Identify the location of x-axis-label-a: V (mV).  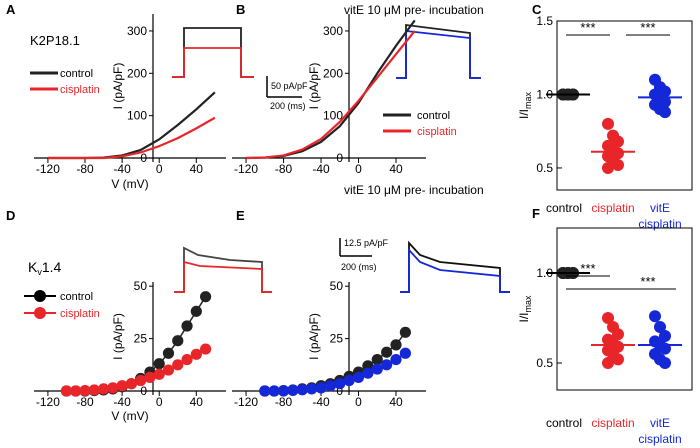
(129, 184).